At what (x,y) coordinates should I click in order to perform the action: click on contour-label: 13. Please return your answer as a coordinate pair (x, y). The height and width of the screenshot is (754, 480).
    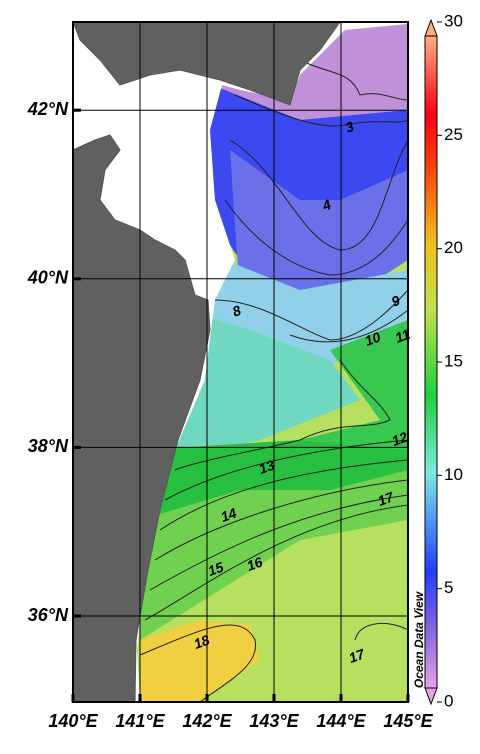
    Looking at the image, I should click on (267, 467).